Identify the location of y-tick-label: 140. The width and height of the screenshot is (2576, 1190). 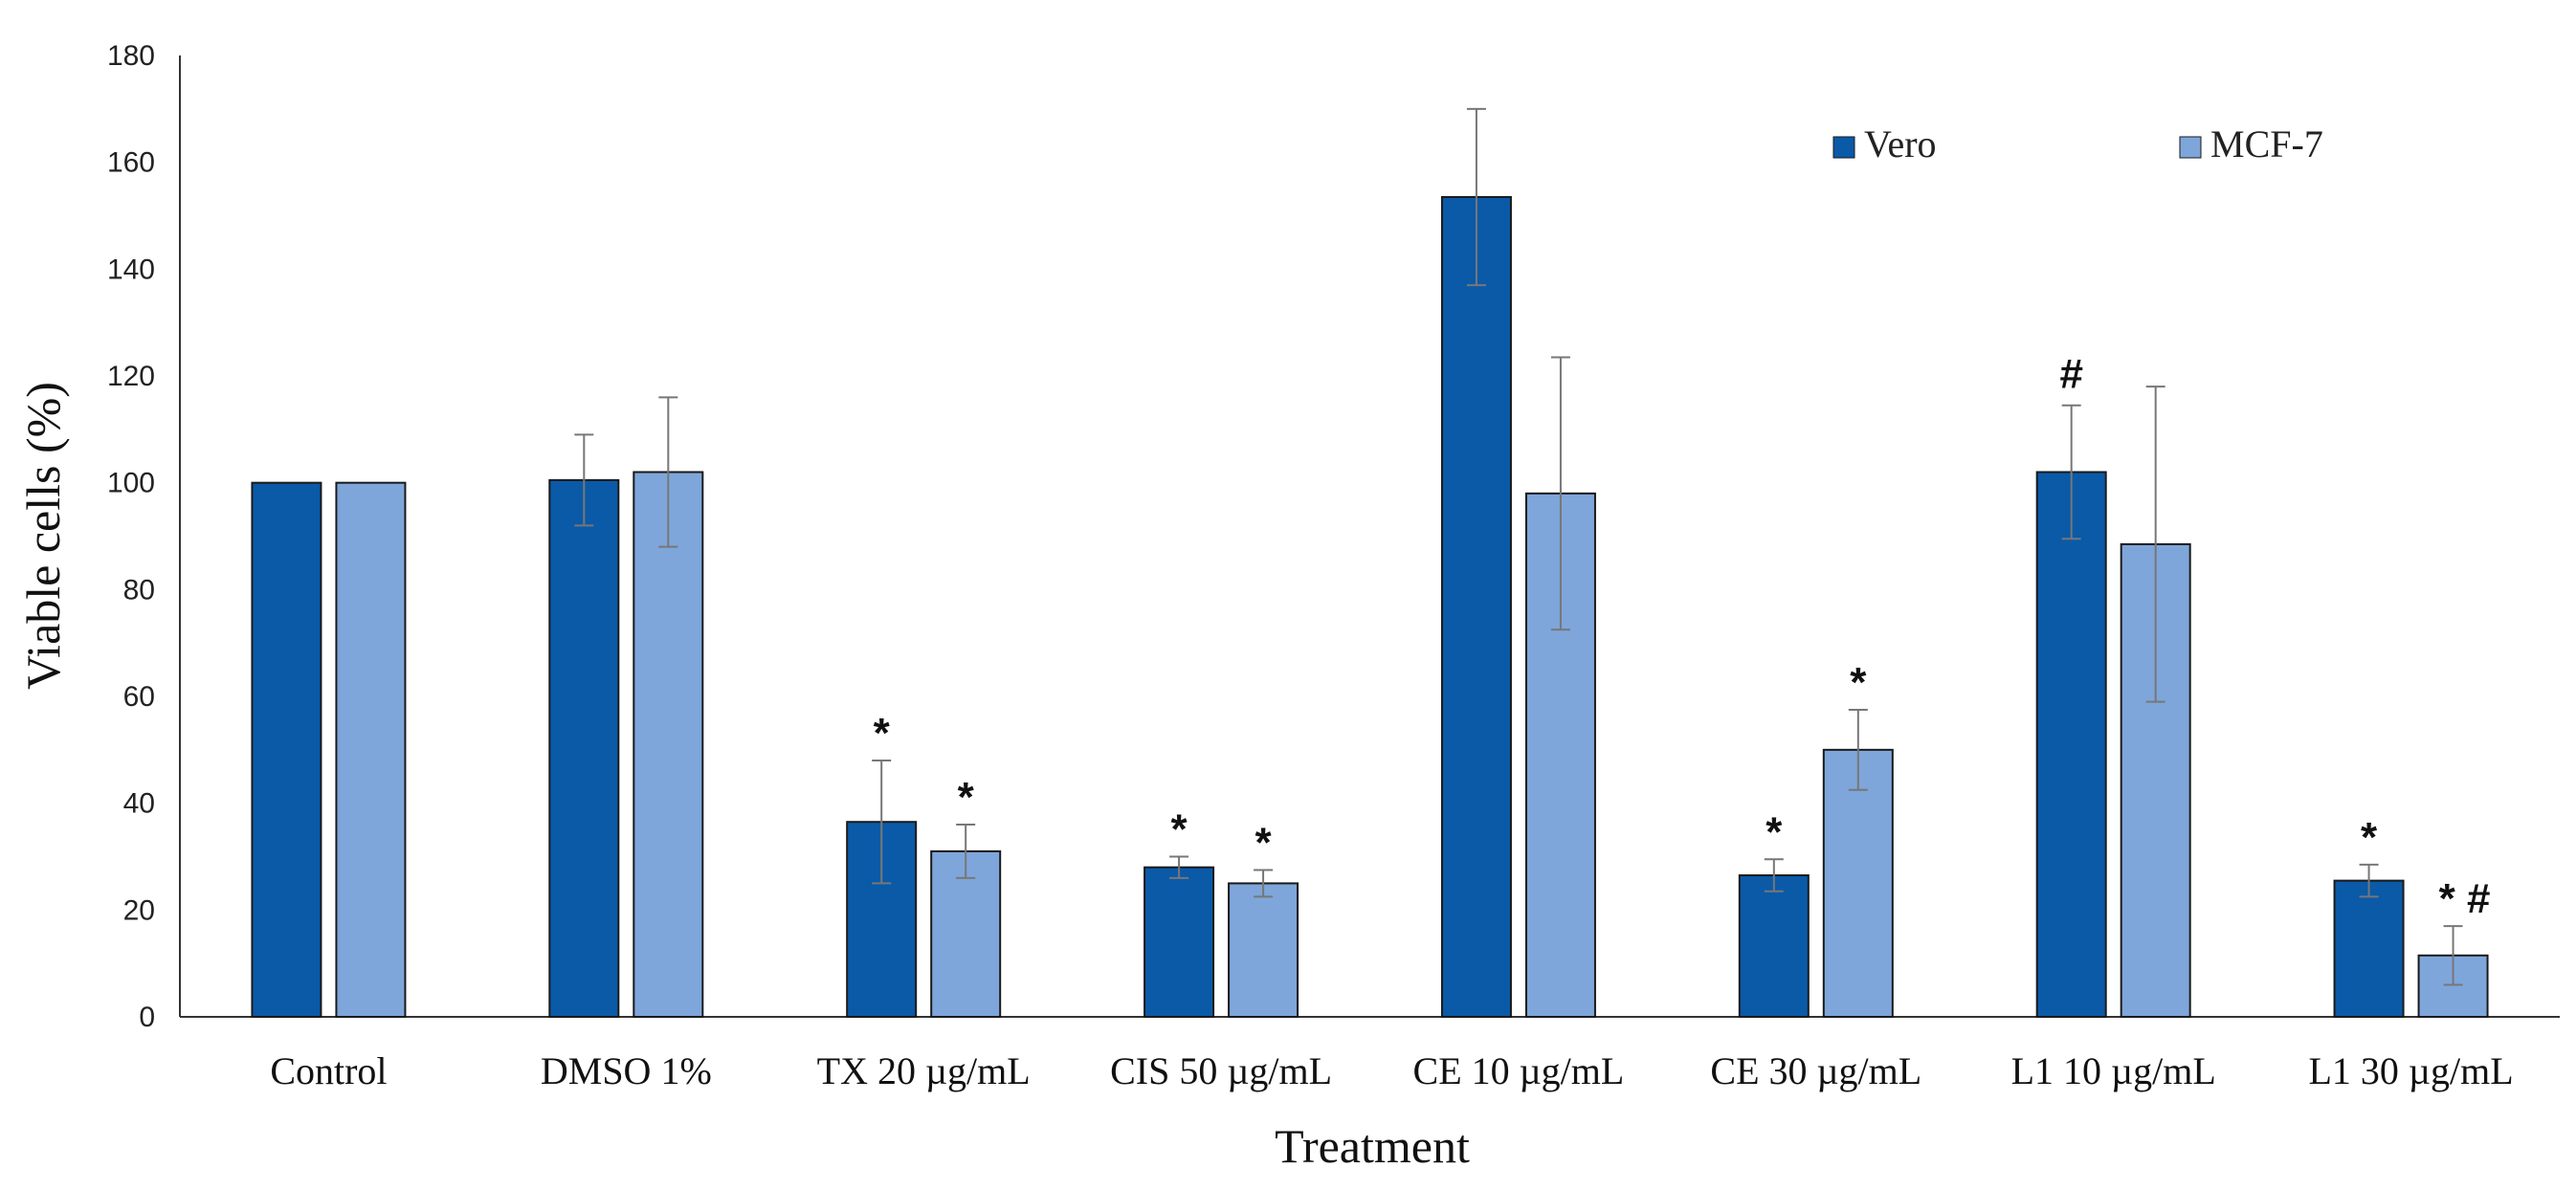
(131, 269).